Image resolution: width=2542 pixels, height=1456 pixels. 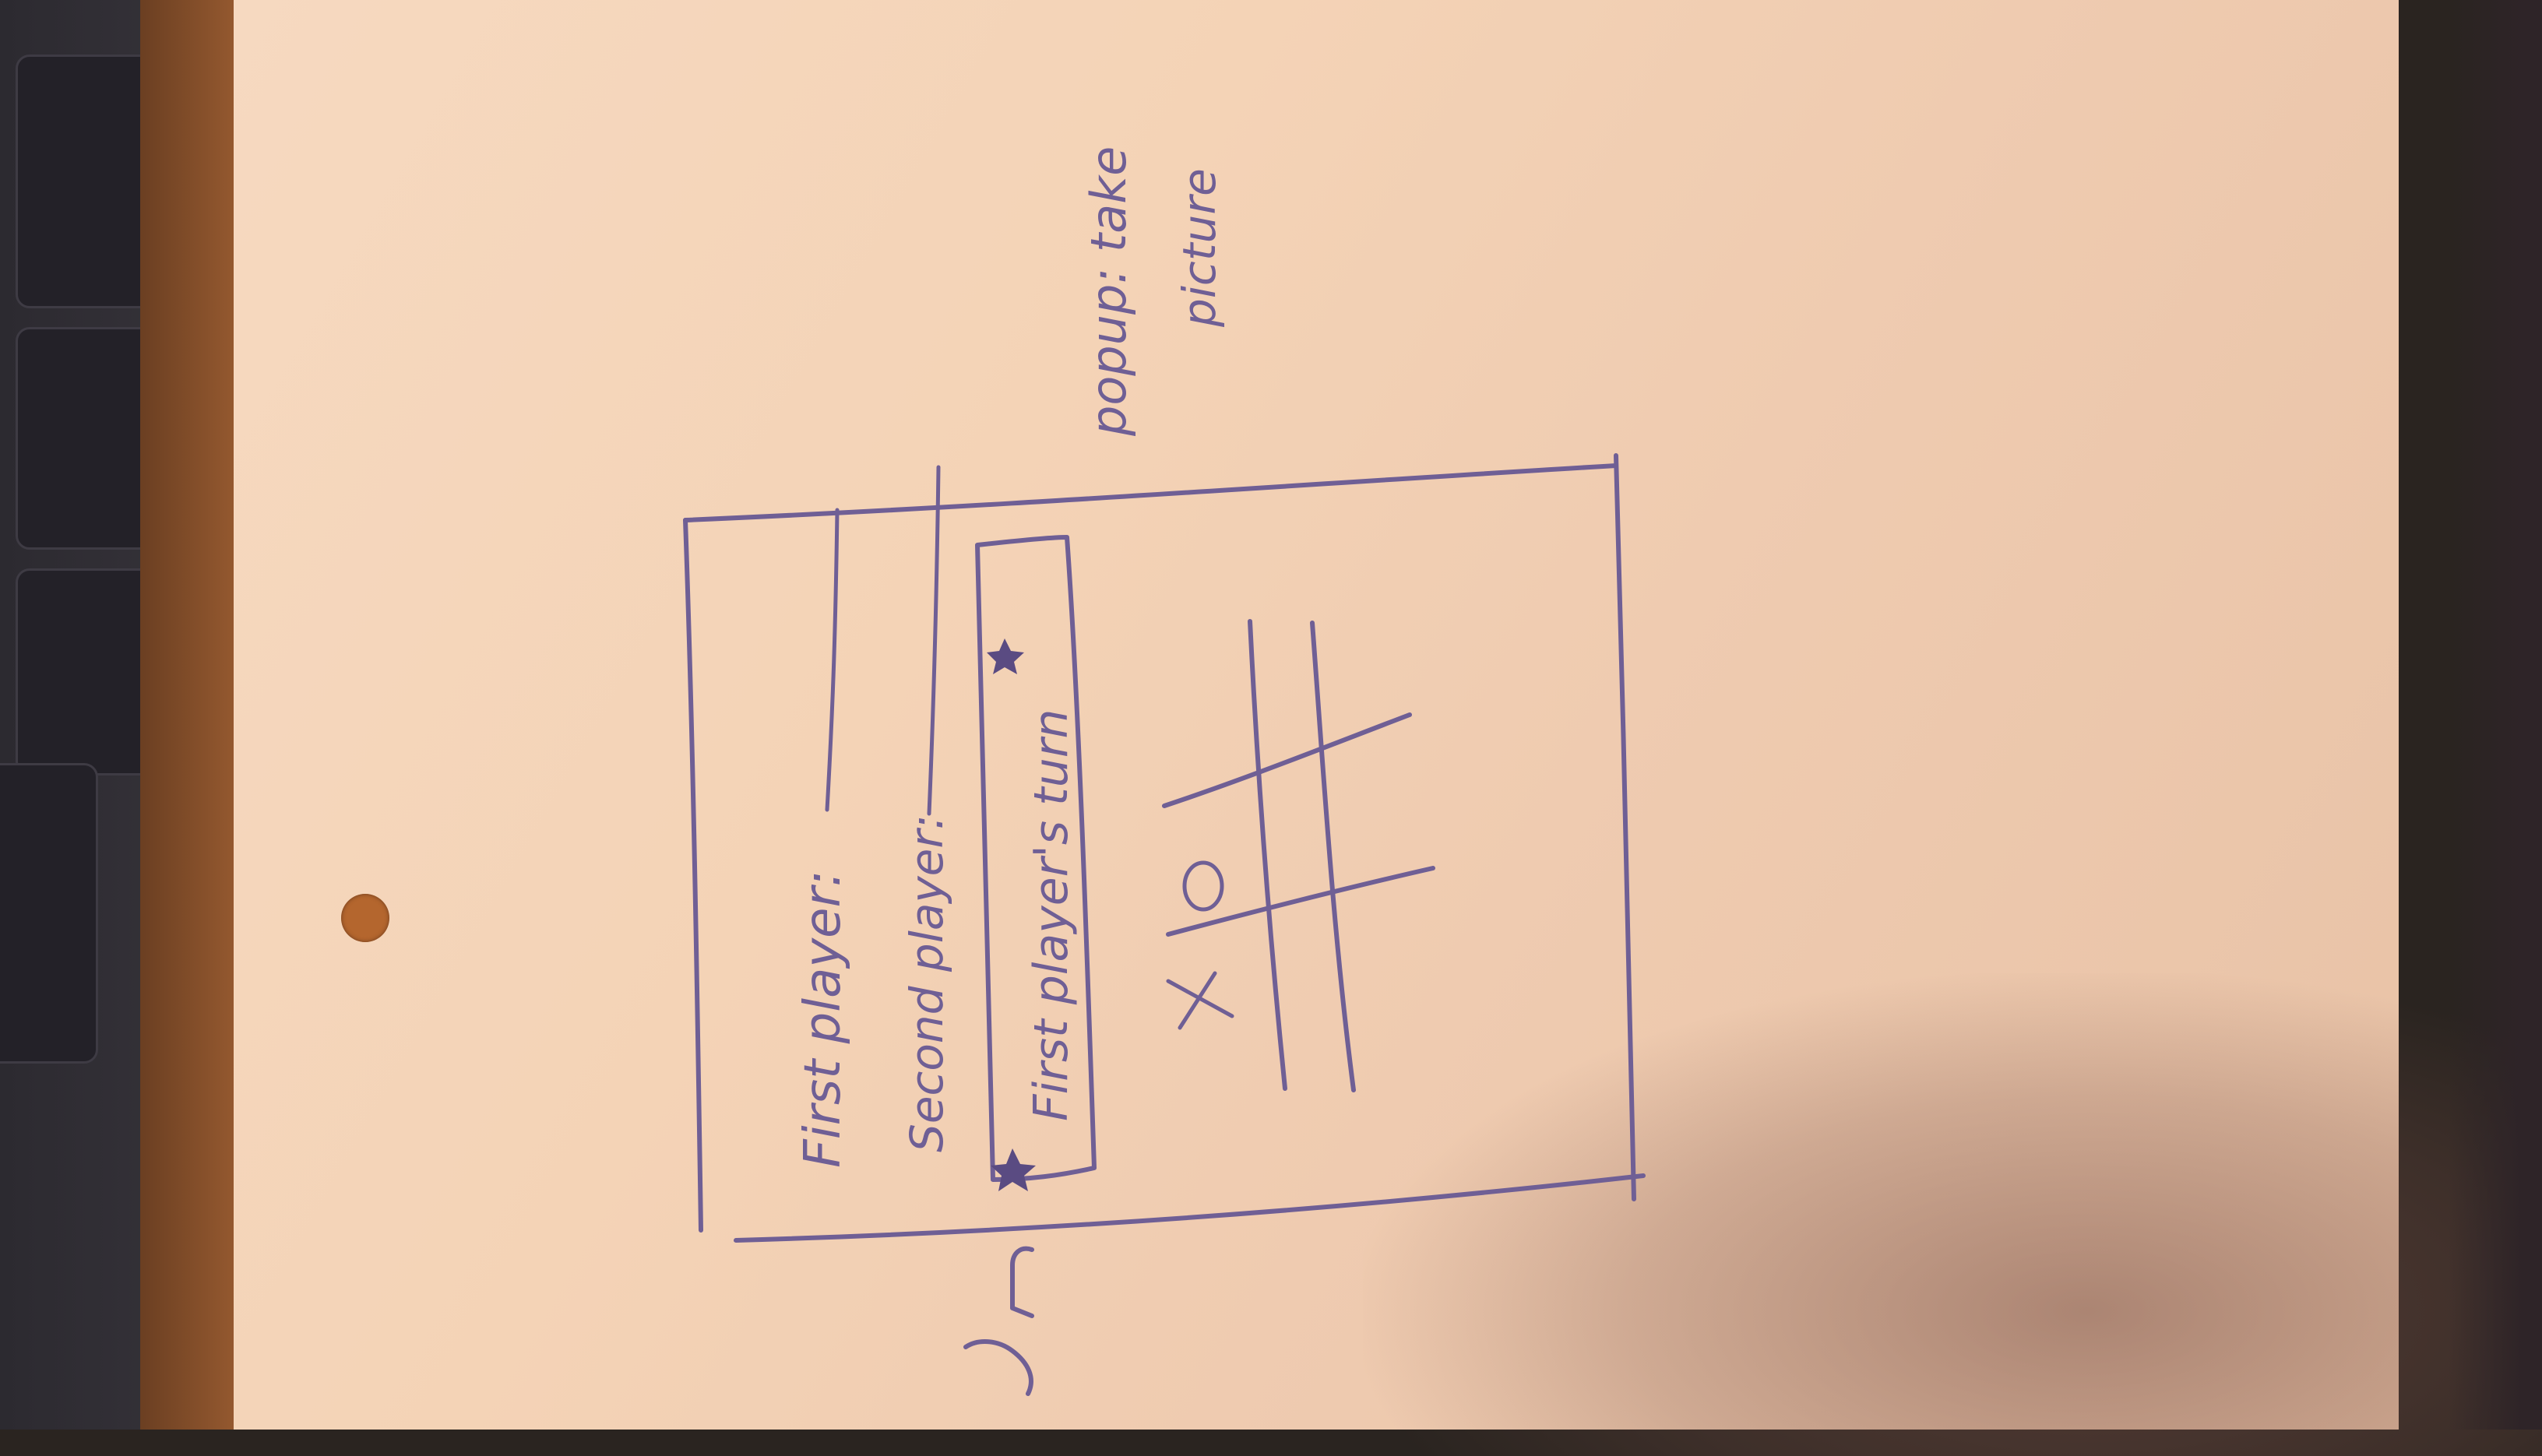 I want to click on side-note: popup: take picture, so click(x=1153, y=291).